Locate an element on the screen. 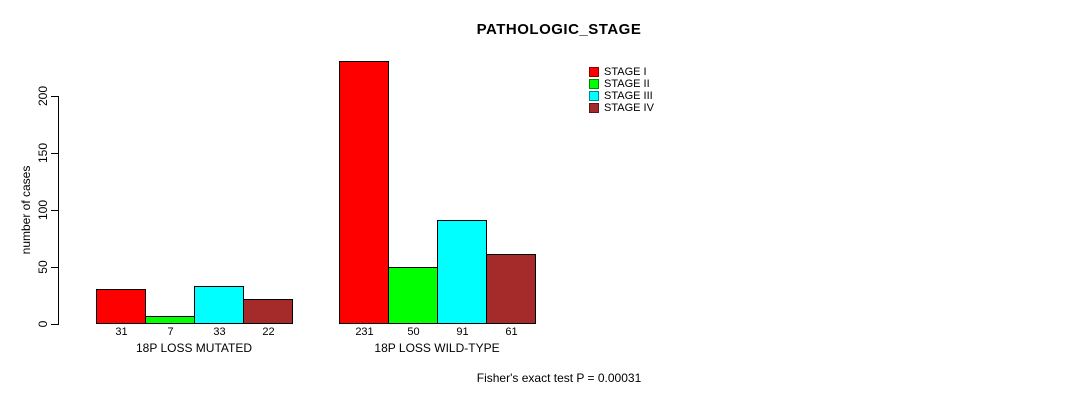  bar-stage-iii-18p-loss-mutated is located at coordinates (219, 305).